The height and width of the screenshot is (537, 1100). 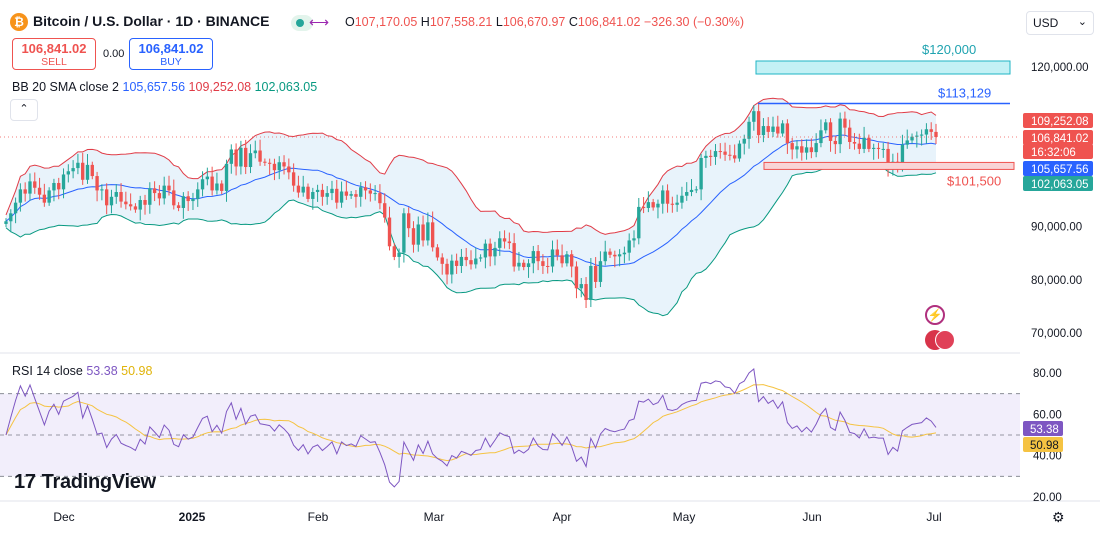 What do you see at coordinates (1058, 183) in the screenshot?
I see `price-tag-bb-lower` at bounding box center [1058, 183].